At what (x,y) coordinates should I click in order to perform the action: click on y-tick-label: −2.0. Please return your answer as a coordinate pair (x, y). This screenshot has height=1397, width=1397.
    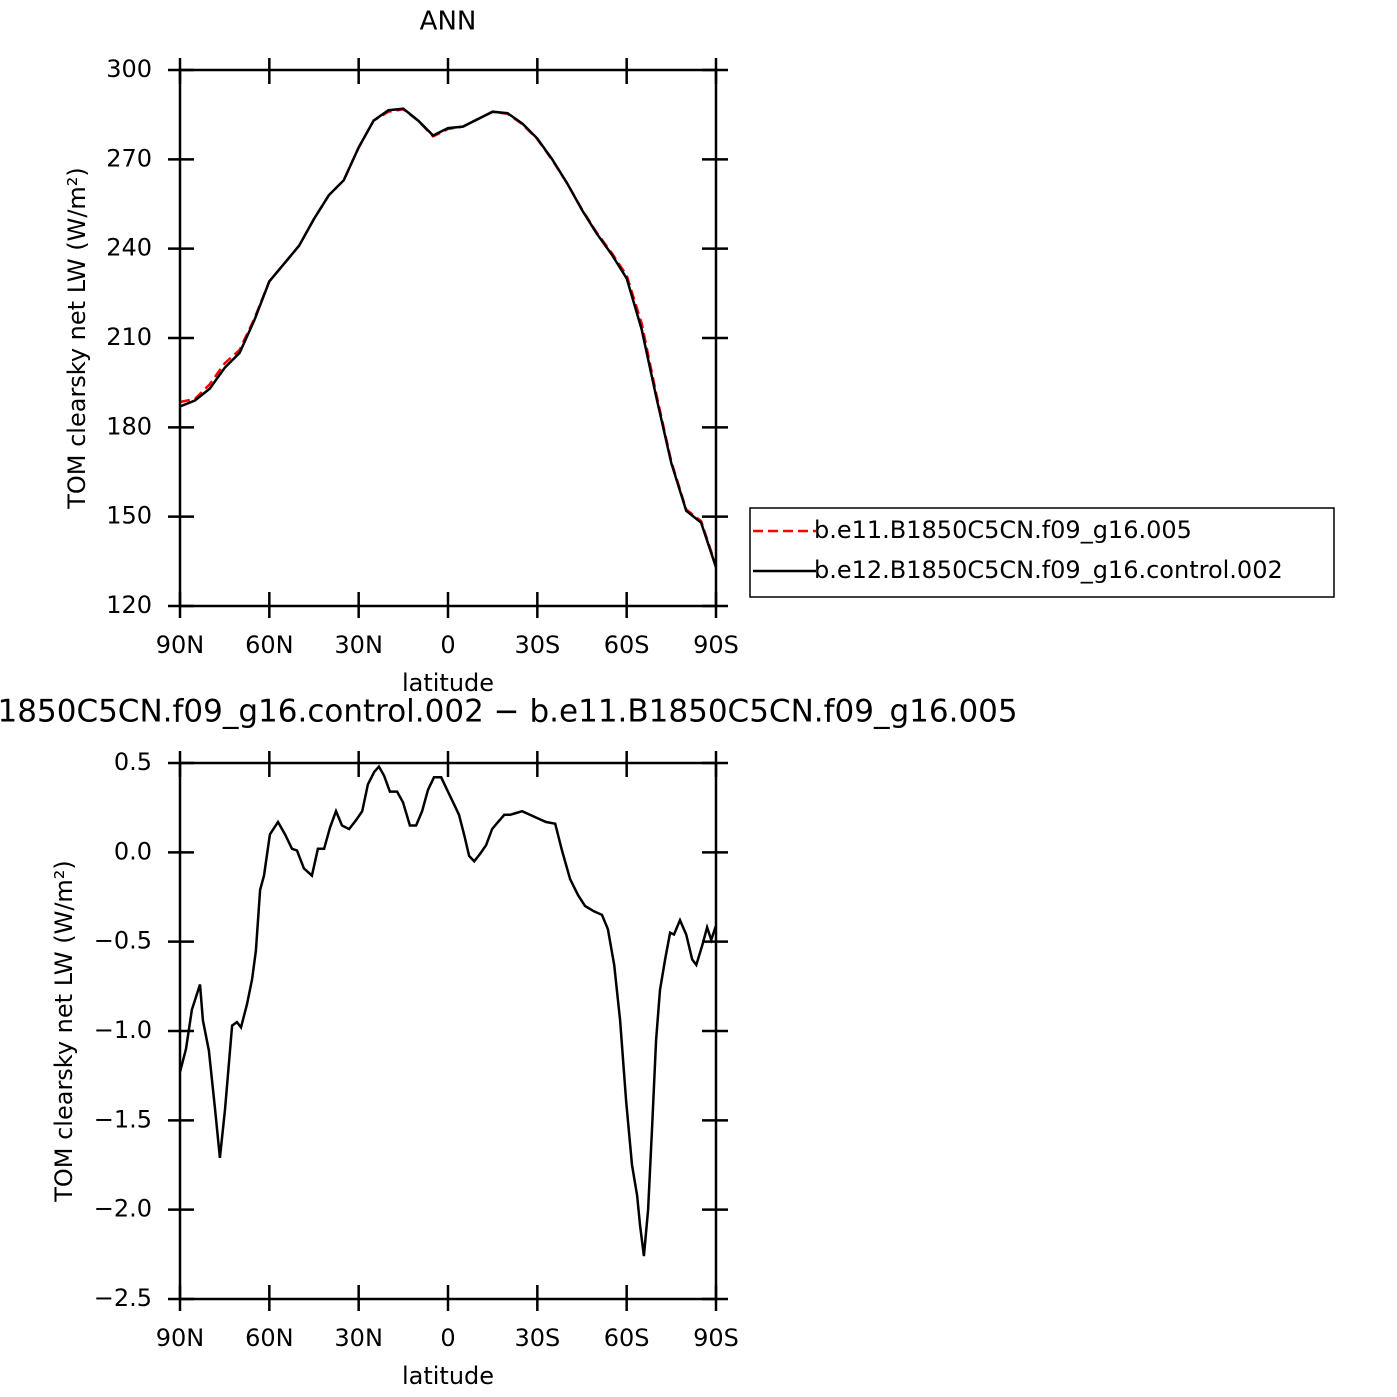
    Looking at the image, I should click on (123, 1209).